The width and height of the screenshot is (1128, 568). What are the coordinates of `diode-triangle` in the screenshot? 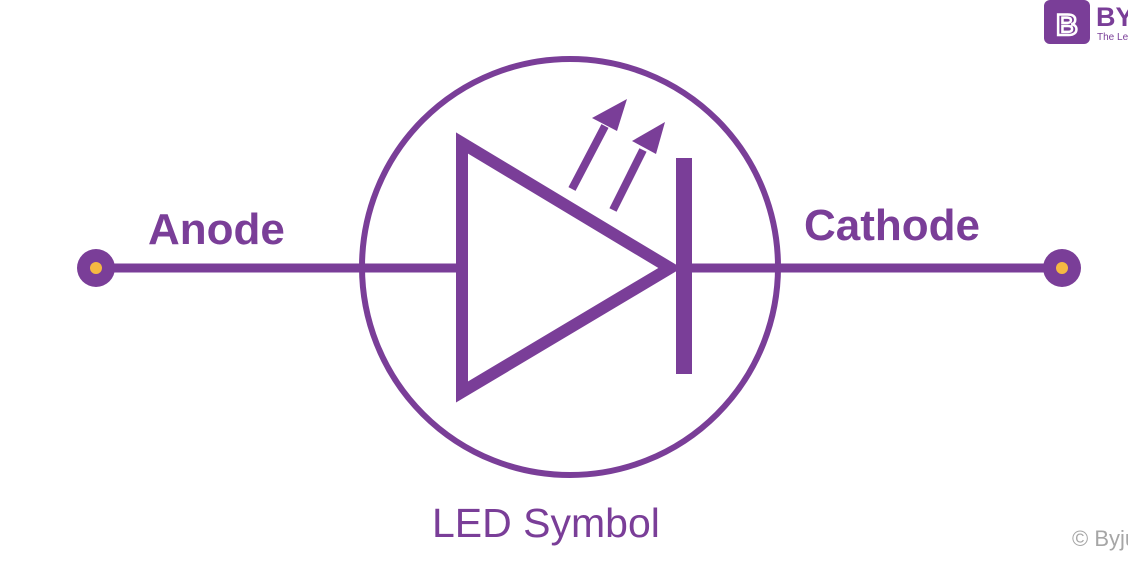 It's located at (569, 267).